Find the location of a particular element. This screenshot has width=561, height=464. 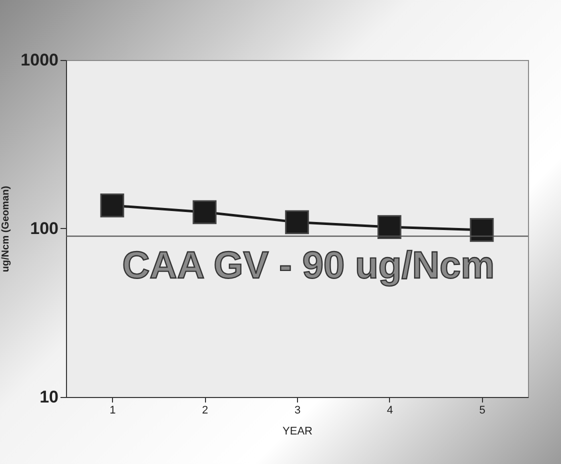

y-tick-label: 10 is located at coordinates (49, 397).